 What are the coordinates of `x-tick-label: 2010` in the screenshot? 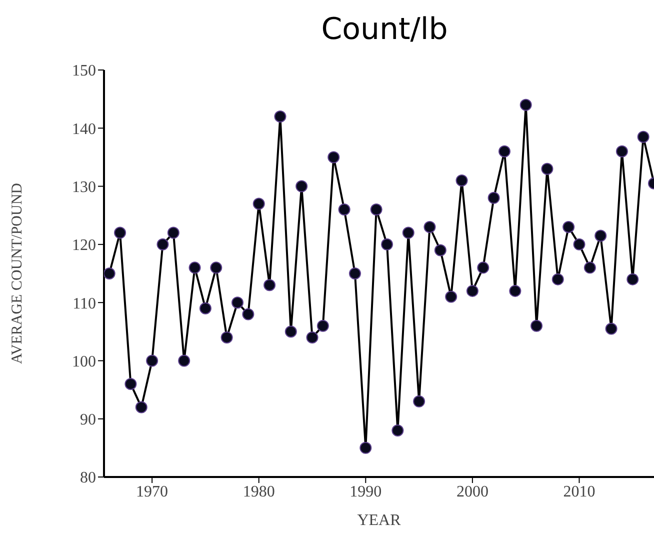 It's located at (579, 491).